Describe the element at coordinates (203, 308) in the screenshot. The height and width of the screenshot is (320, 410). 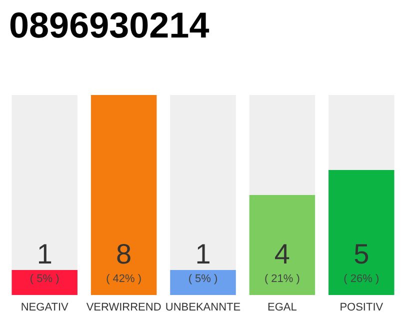
I see `x-tick-label: UNBEKANNTE` at that location.